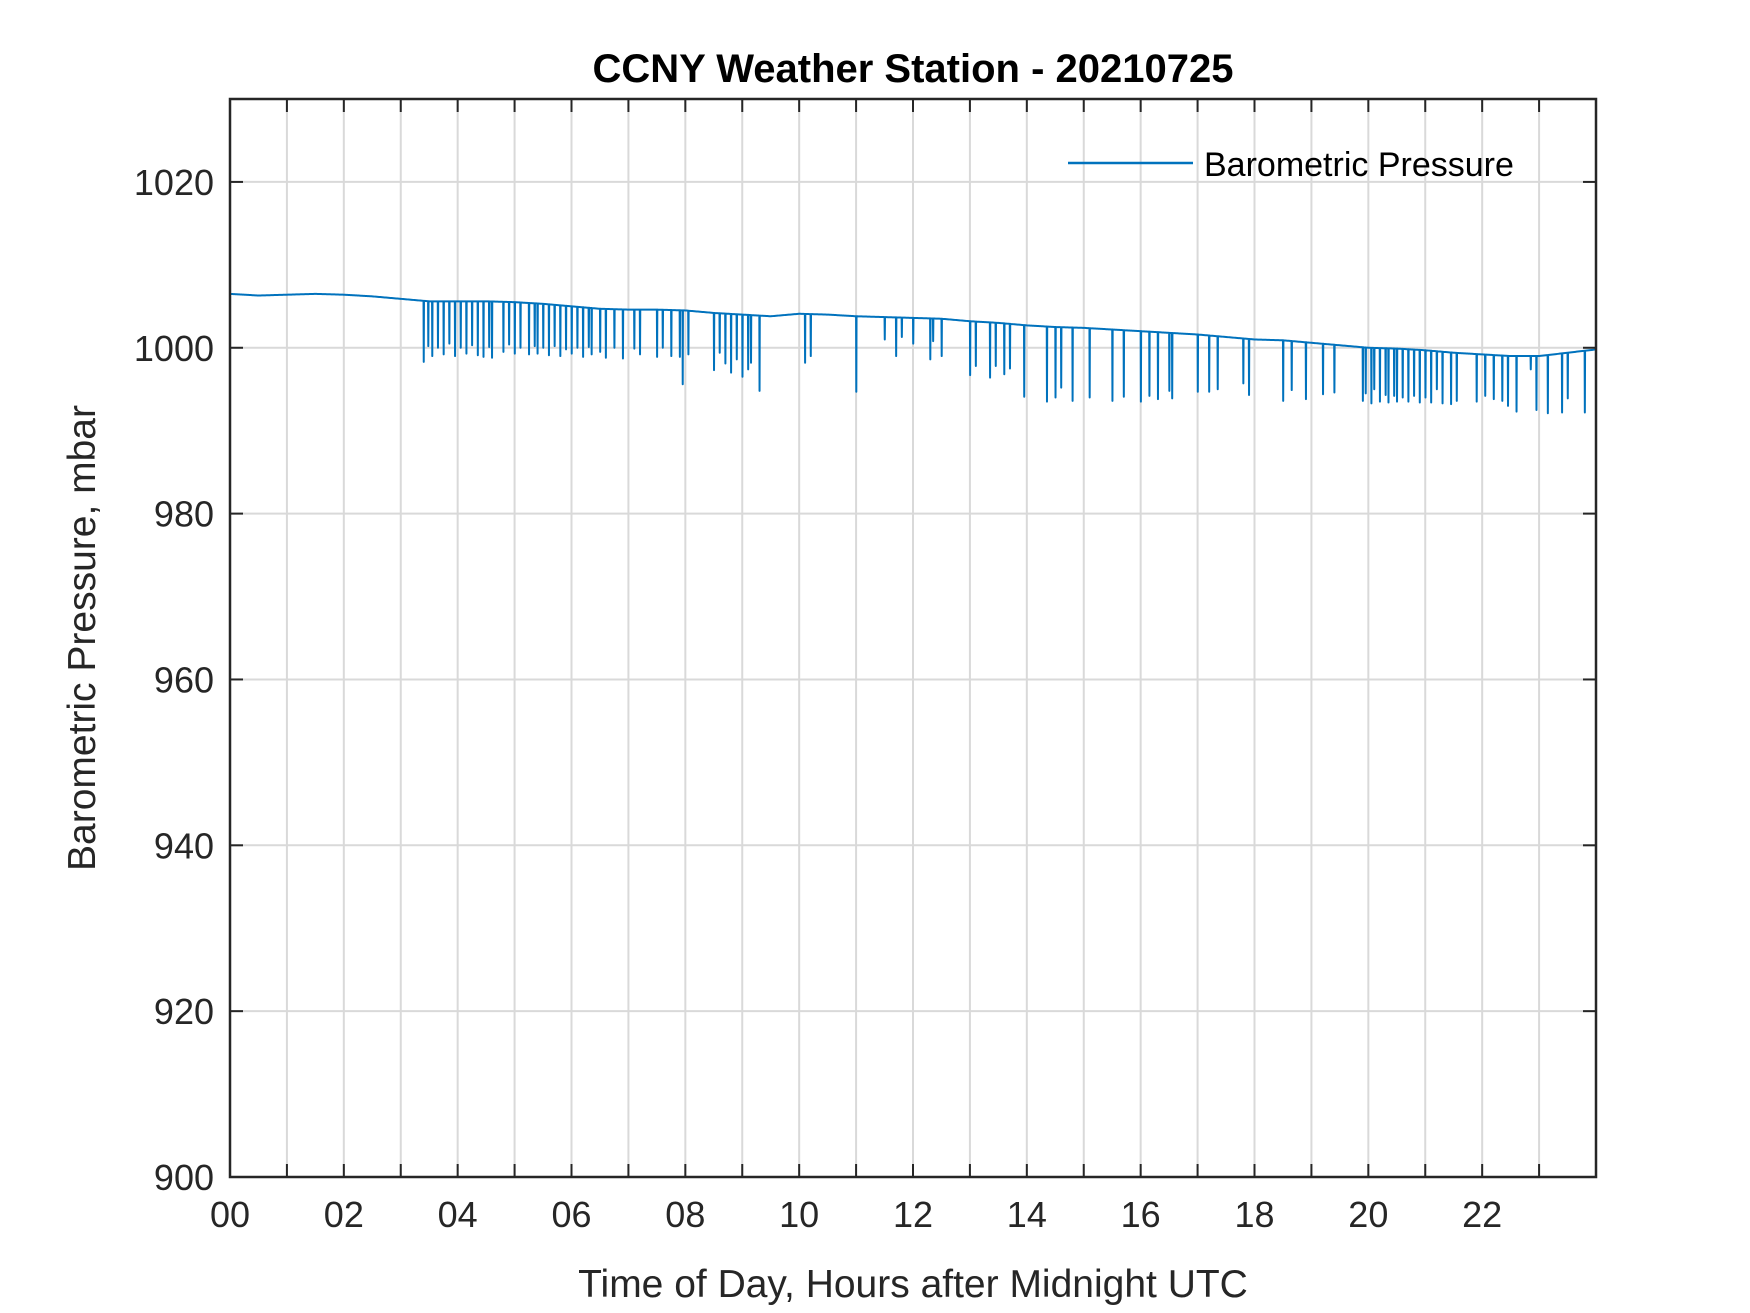  Describe the element at coordinates (799, 1214) in the screenshot. I see `x-tick-label: 10` at that location.